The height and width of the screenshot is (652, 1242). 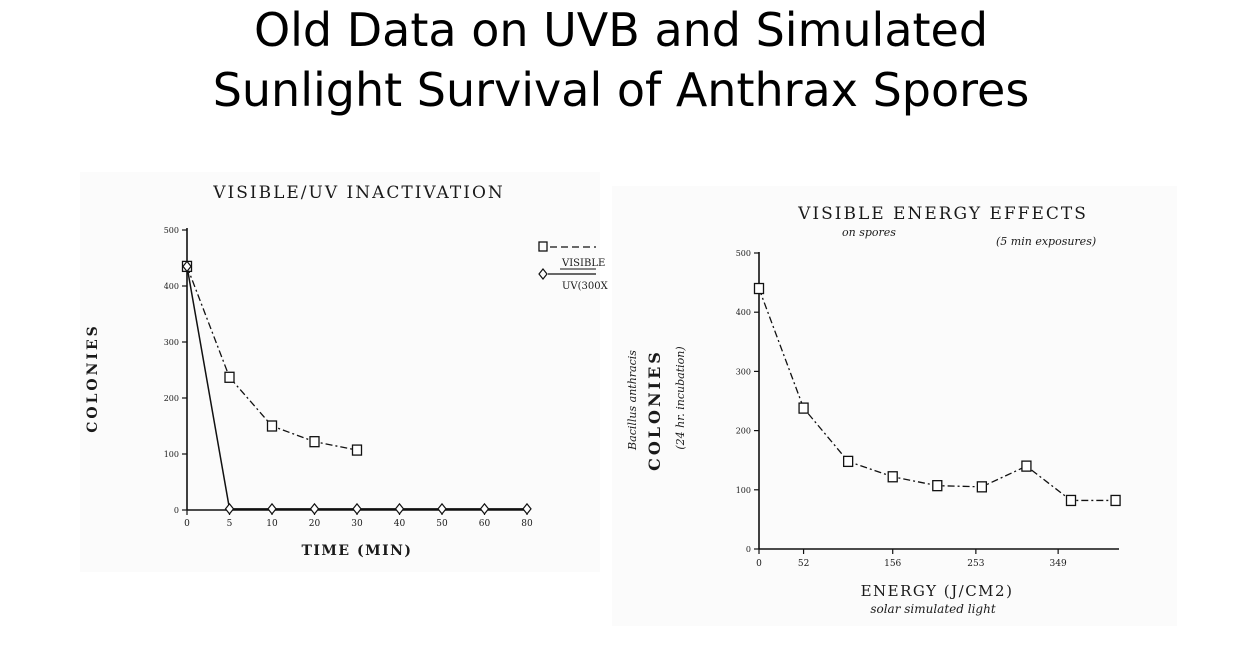 What do you see at coordinates (171, 454) in the screenshot?
I see `chart-left-y-tick-label: 100` at bounding box center [171, 454].